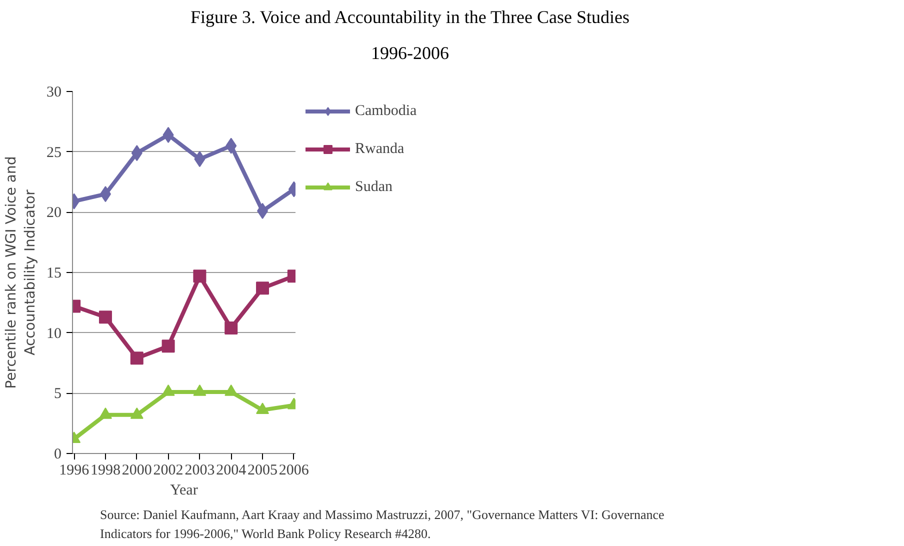 The height and width of the screenshot is (546, 904). What do you see at coordinates (74, 470) in the screenshot?
I see `x-tick-label: 1996` at bounding box center [74, 470].